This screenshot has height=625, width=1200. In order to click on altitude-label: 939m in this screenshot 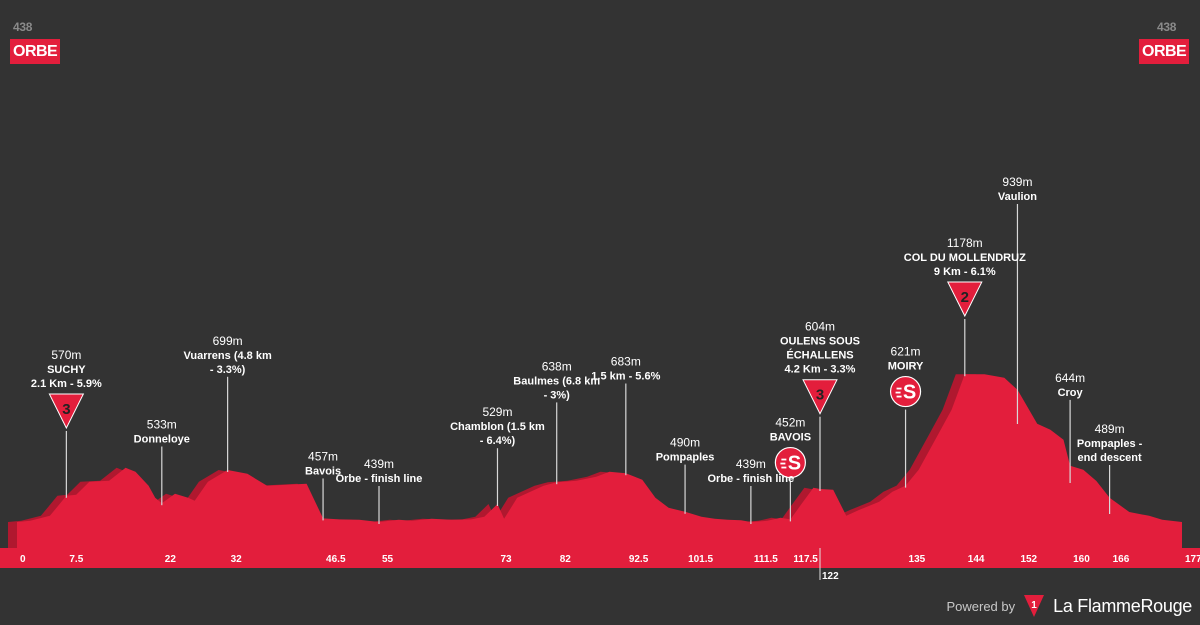, I will do `click(1017, 182)`.